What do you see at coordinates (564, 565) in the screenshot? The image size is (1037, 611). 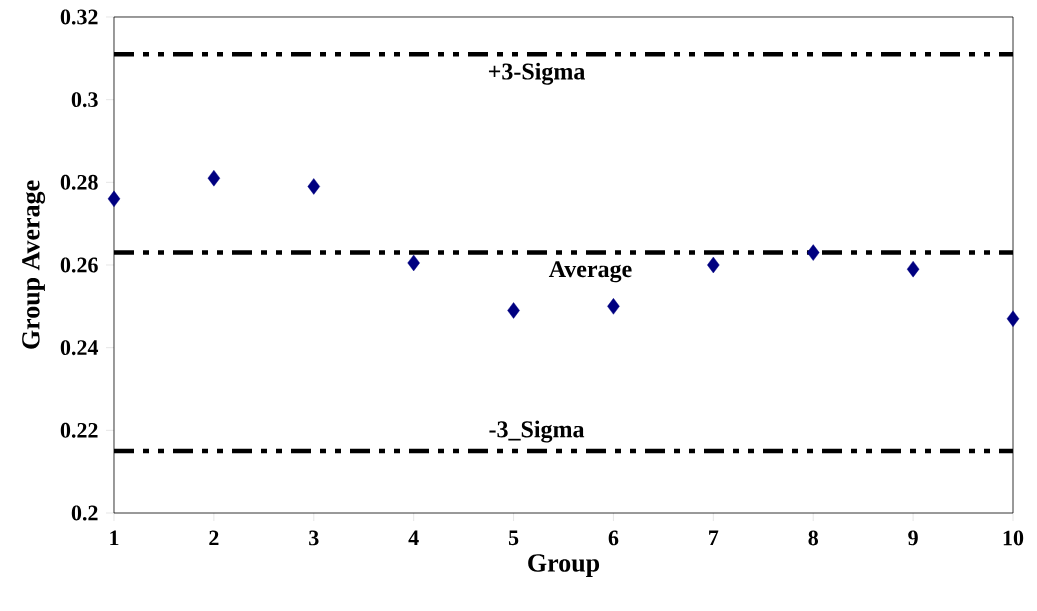 I see `x-axis-title: Group` at bounding box center [564, 565].